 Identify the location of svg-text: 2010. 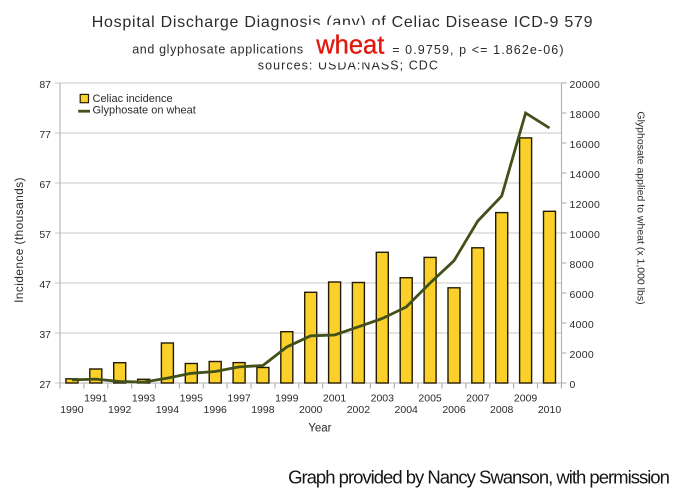
(550, 410).